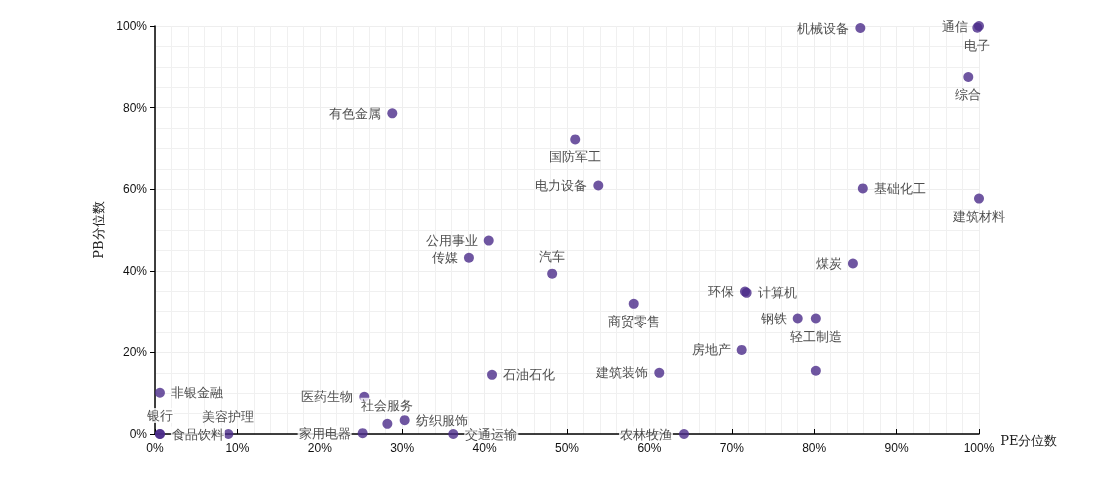  I want to click on x-tick-label: 20%, so click(320, 448).